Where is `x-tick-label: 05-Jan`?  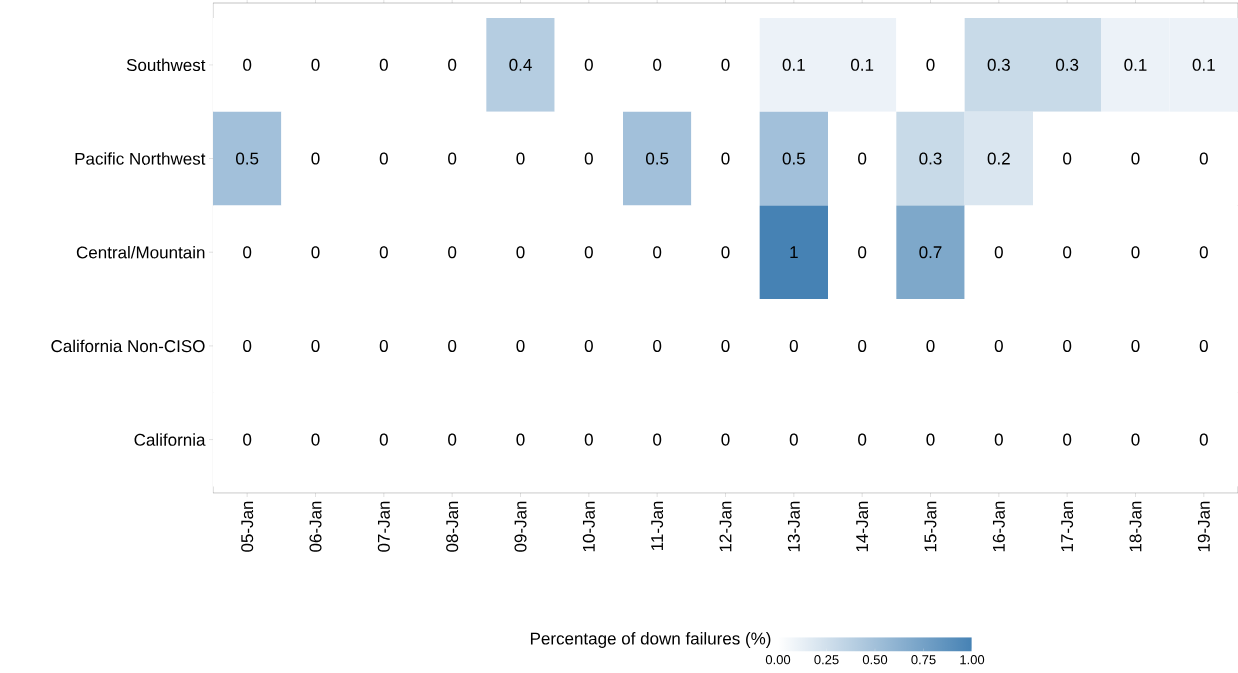 x-tick-label: 05-Jan is located at coordinates (247, 526).